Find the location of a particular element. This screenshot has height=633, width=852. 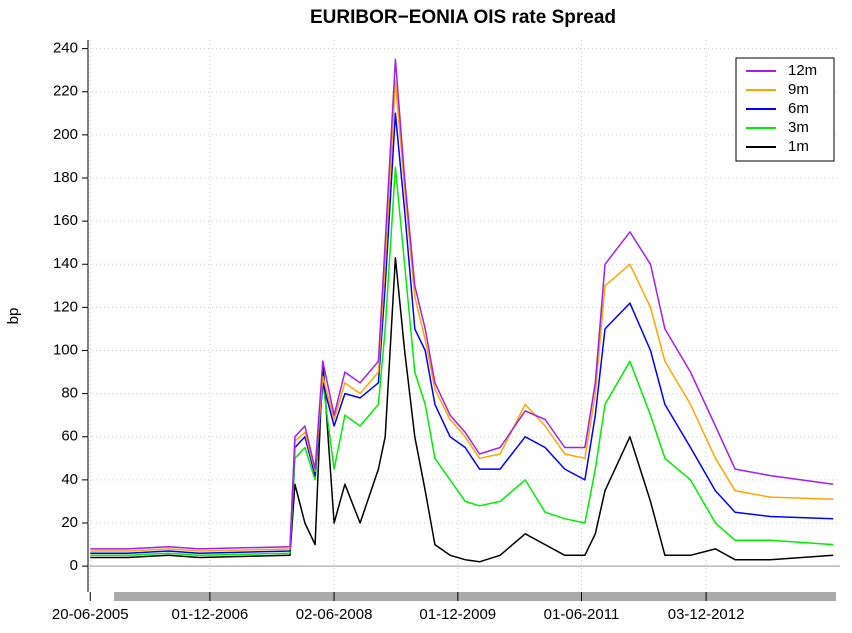

y-tick-label: 180 is located at coordinates (65, 177).